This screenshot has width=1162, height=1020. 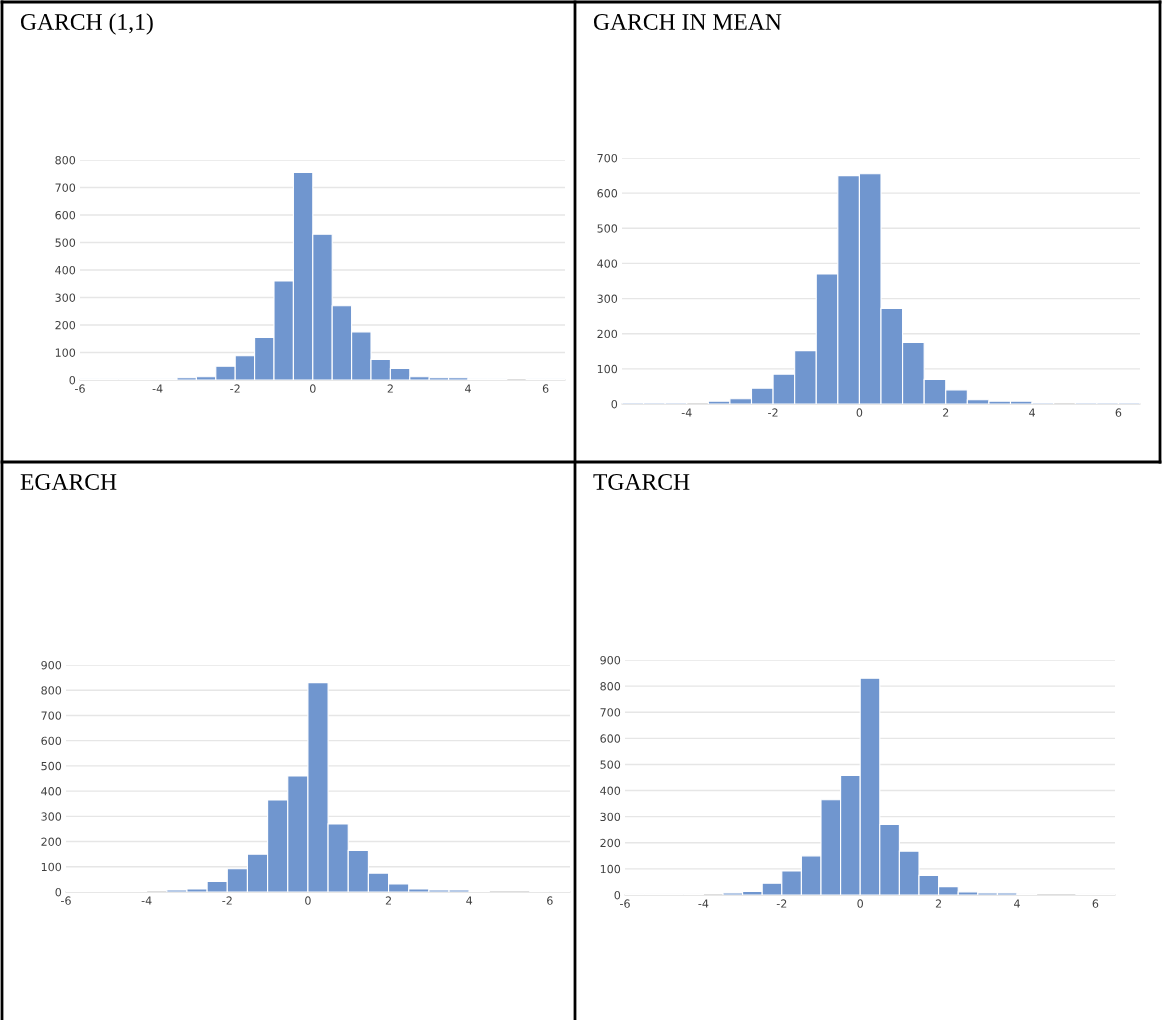 What do you see at coordinates (68, 482) in the screenshot?
I see `chart-title: EGARCH` at bounding box center [68, 482].